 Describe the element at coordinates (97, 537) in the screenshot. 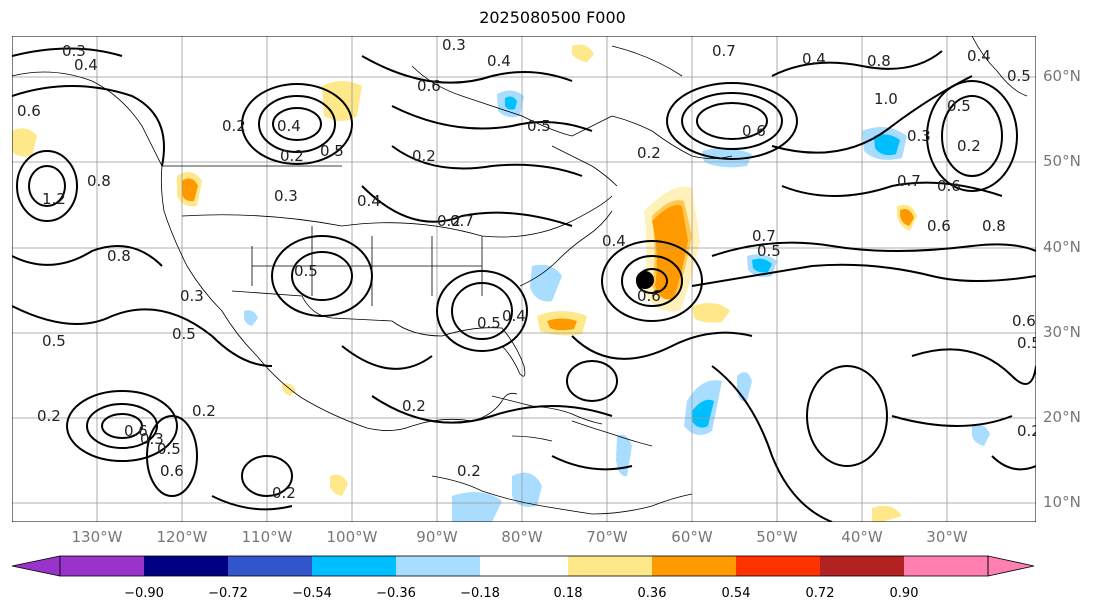

I see `lon-label: 130°W` at that location.